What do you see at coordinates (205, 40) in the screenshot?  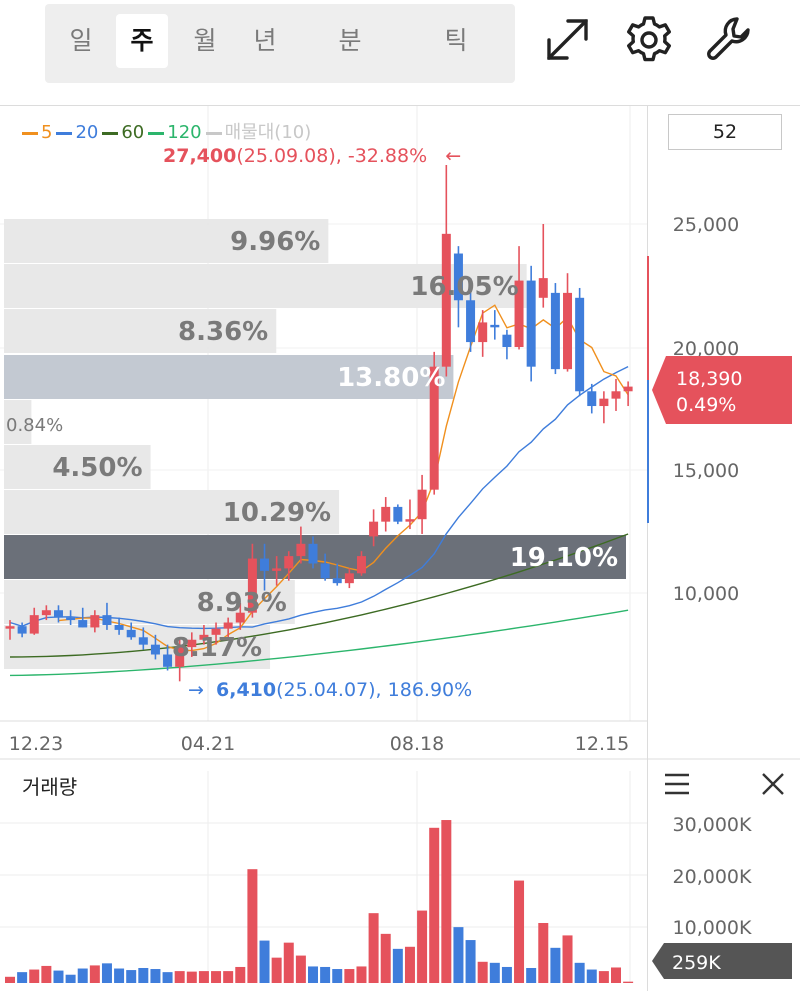 I see `period-monthly: 월` at bounding box center [205, 40].